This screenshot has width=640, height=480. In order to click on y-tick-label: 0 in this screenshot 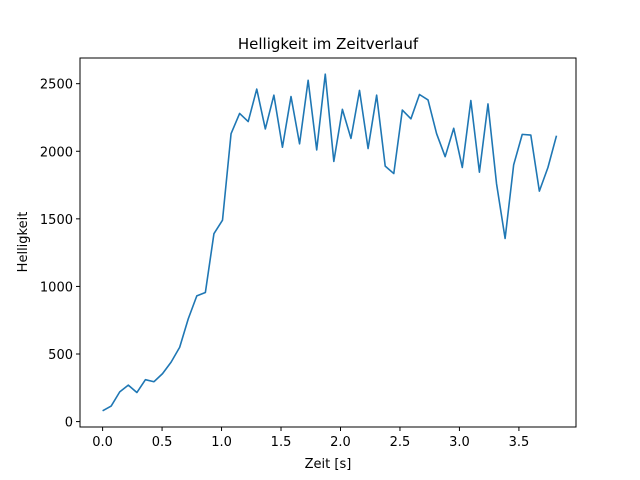, I will do `click(69, 423)`.